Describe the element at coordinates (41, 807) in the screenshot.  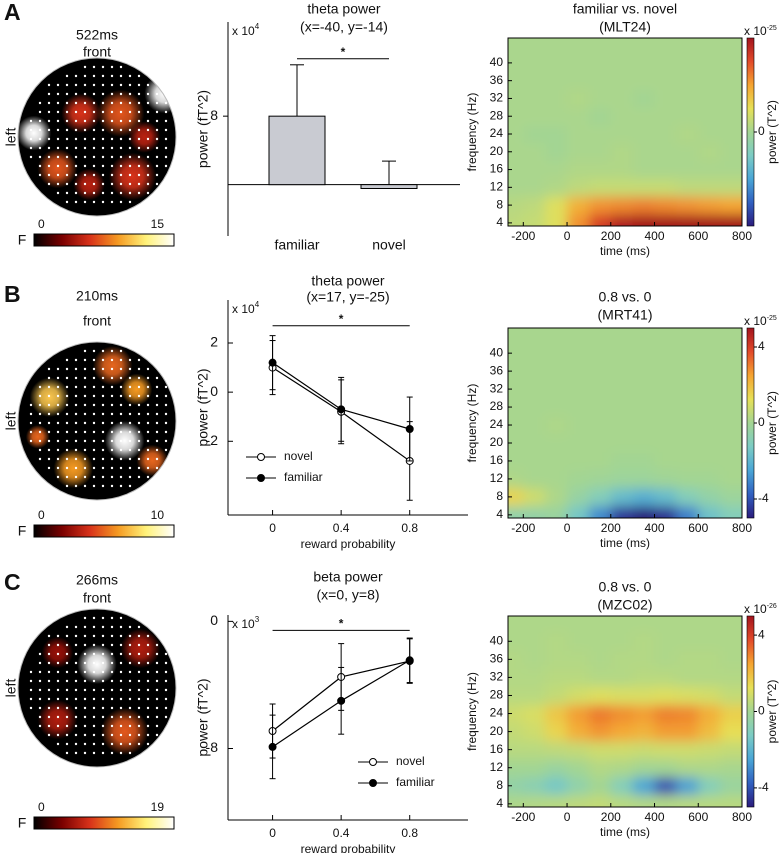
I see `colorbar-tick-label: 0` at that location.